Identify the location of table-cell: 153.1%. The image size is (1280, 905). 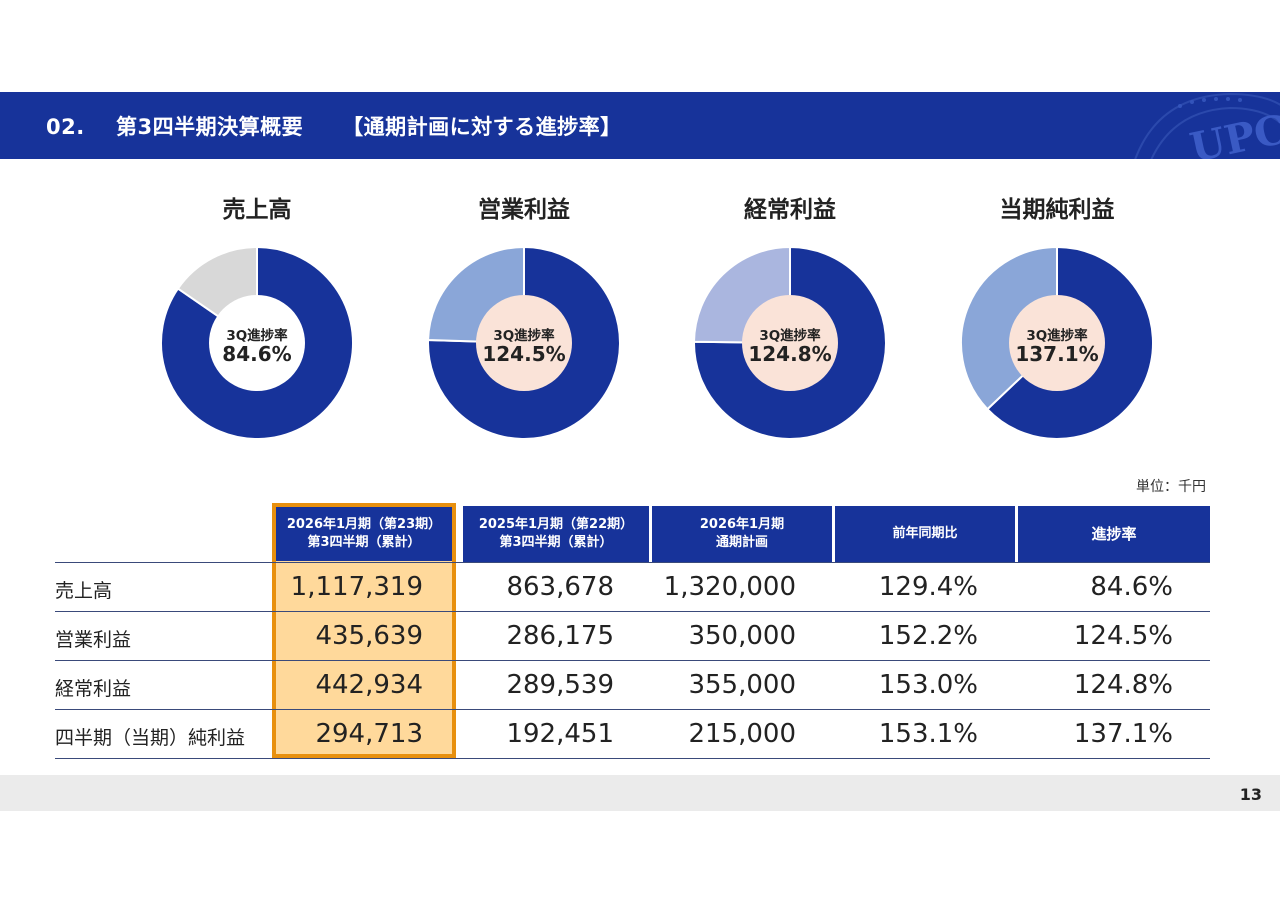
(928, 734).